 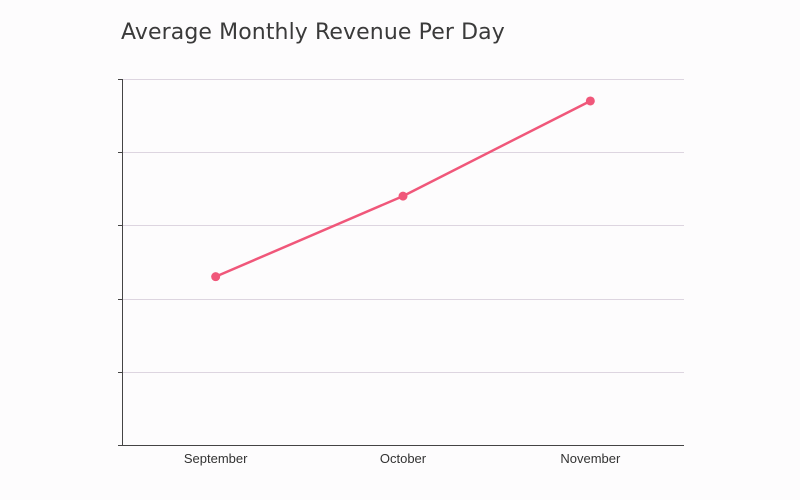 I want to click on x-tick-label: November, so click(x=590, y=458).